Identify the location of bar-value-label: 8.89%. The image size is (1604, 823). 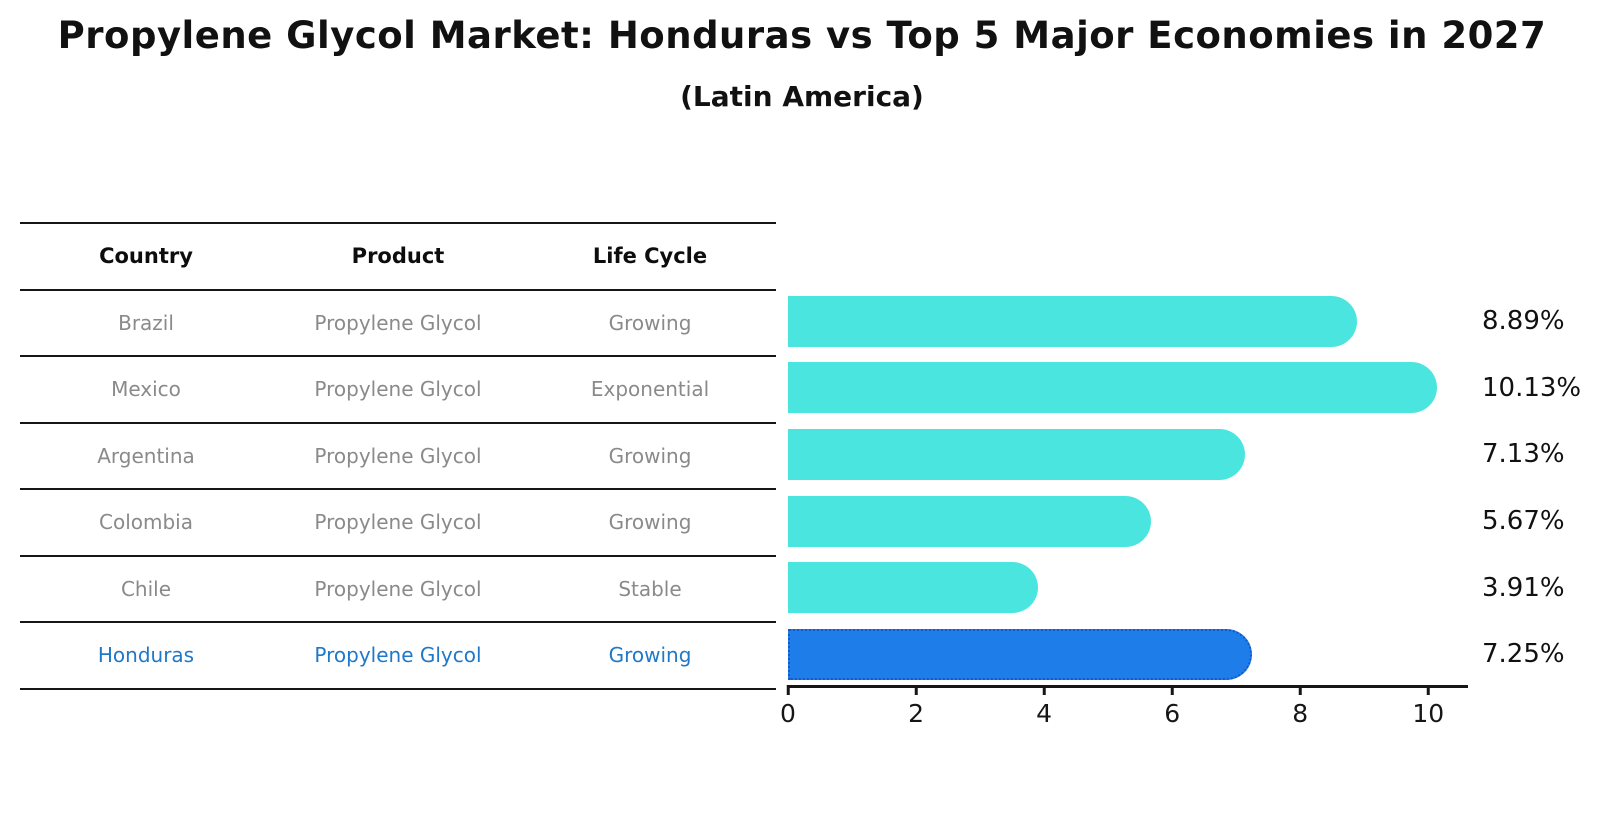
(1523, 321).